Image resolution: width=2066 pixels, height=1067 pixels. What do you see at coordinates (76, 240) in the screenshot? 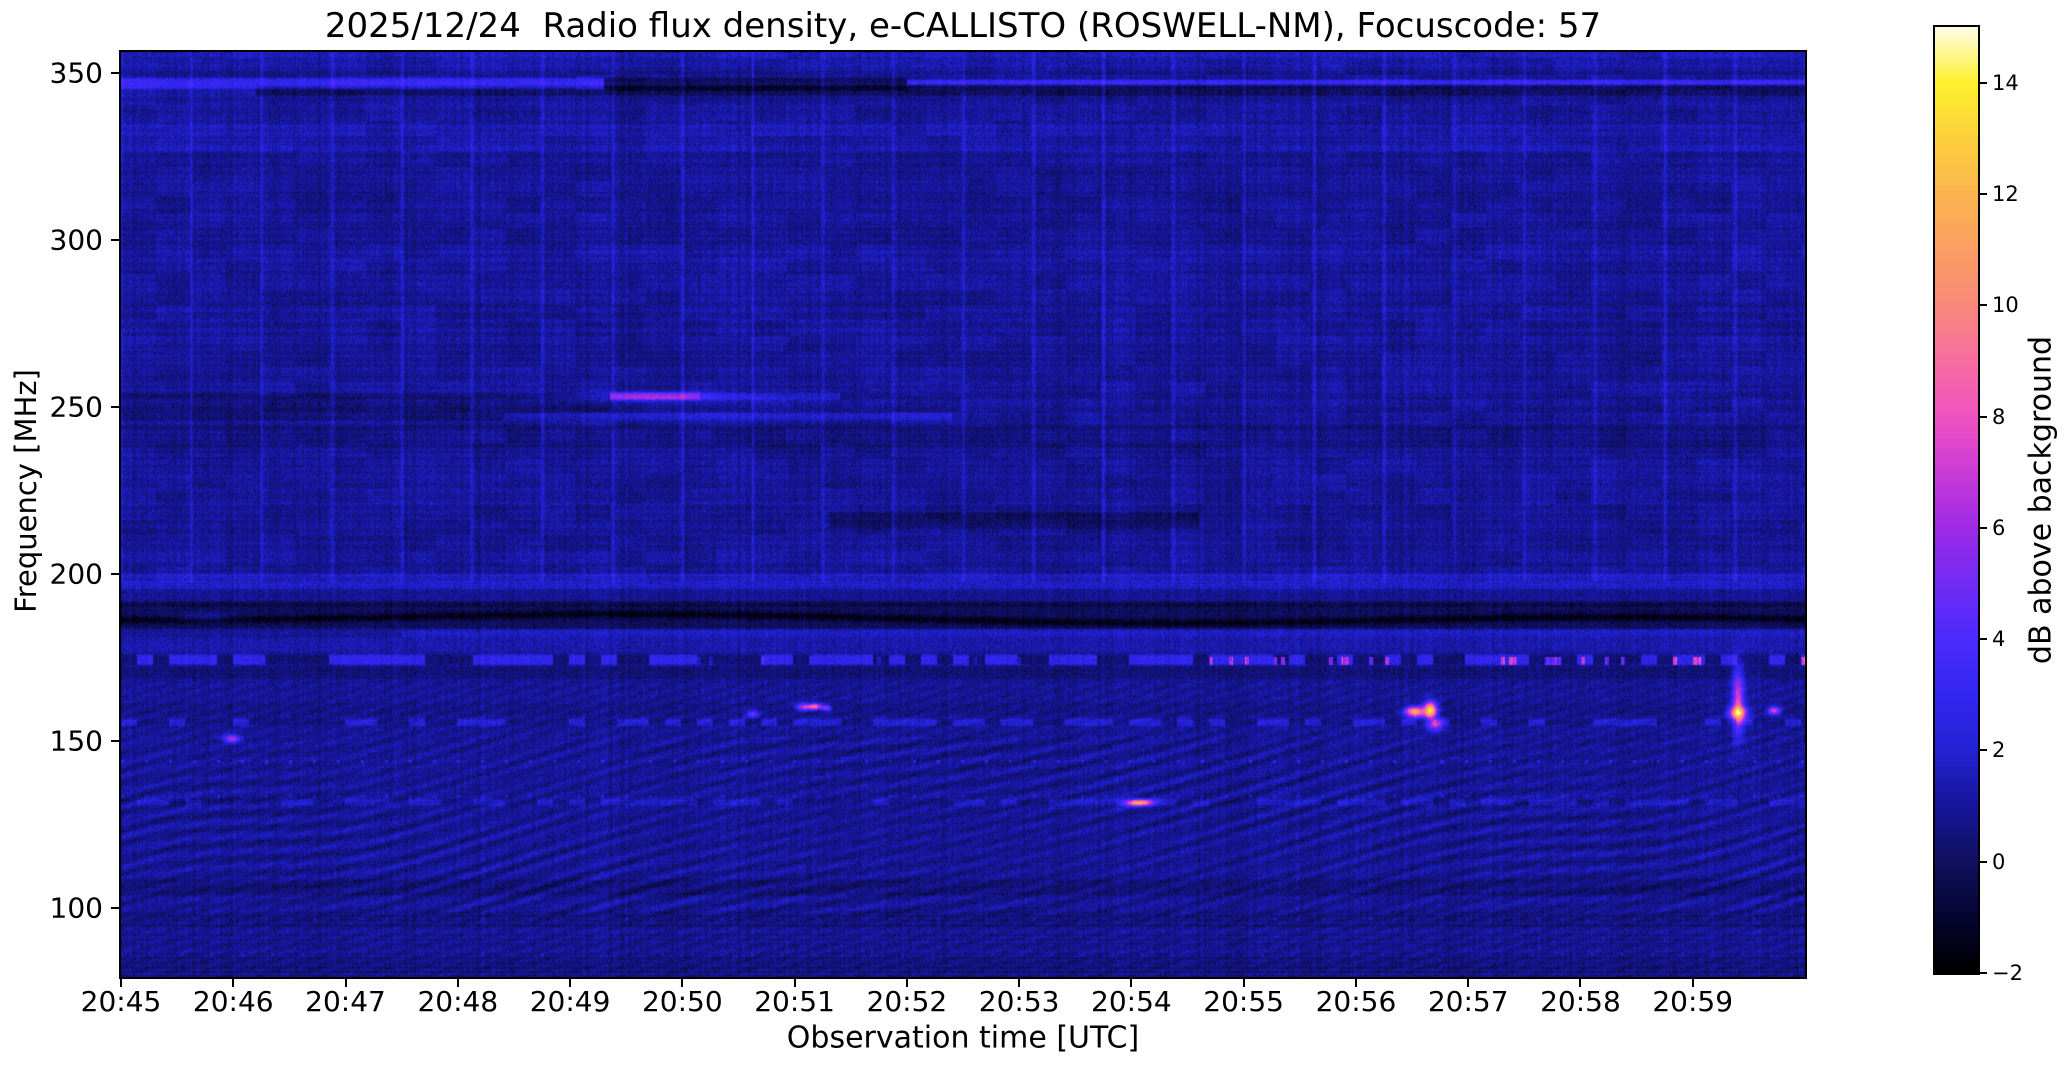
I see `y-tick-label: 300` at bounding box center [76, 240].